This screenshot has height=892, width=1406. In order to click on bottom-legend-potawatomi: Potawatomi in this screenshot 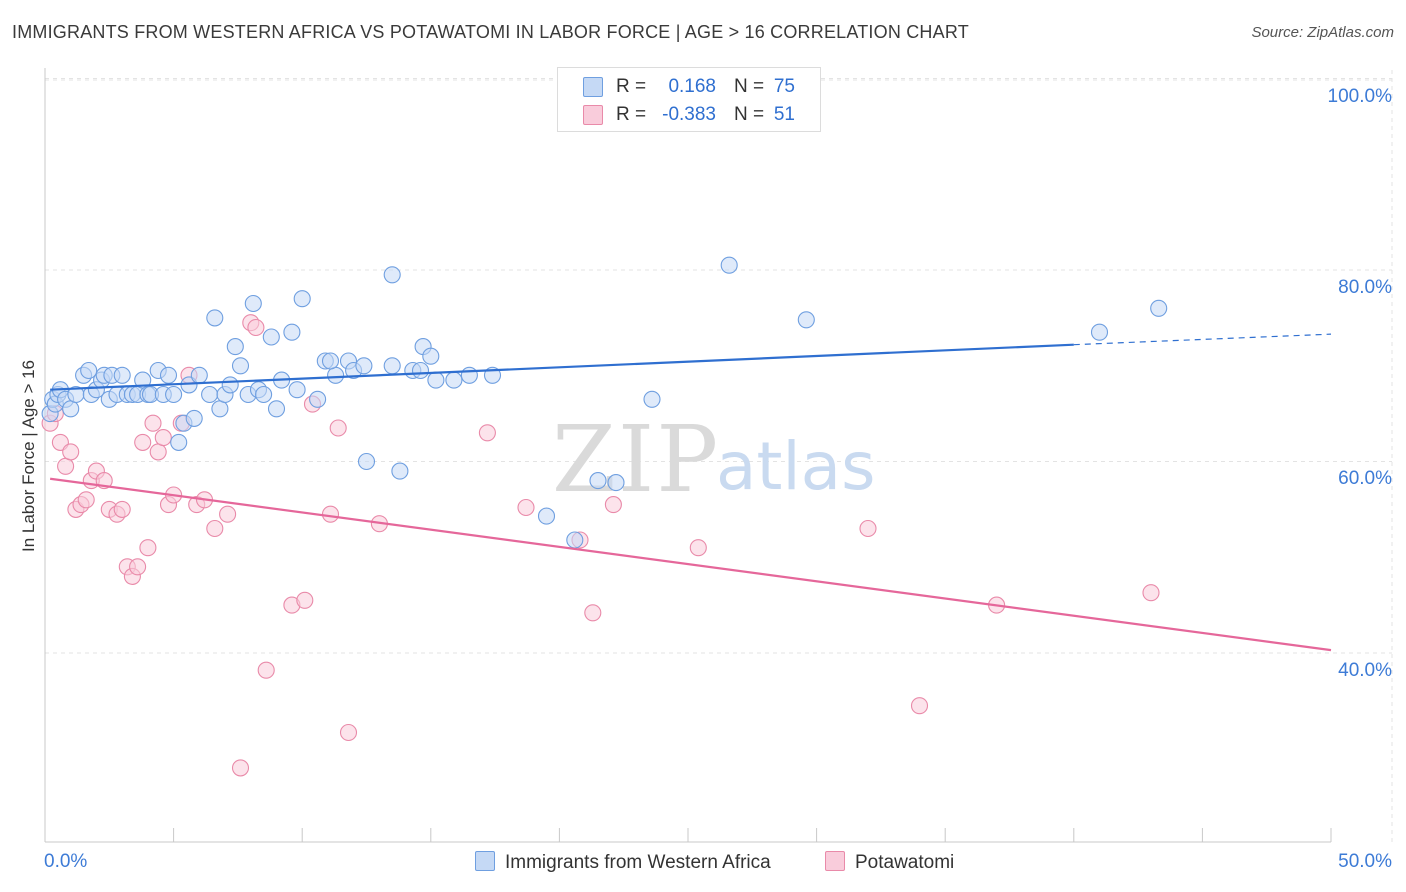, I will do `click(889, 862)`.